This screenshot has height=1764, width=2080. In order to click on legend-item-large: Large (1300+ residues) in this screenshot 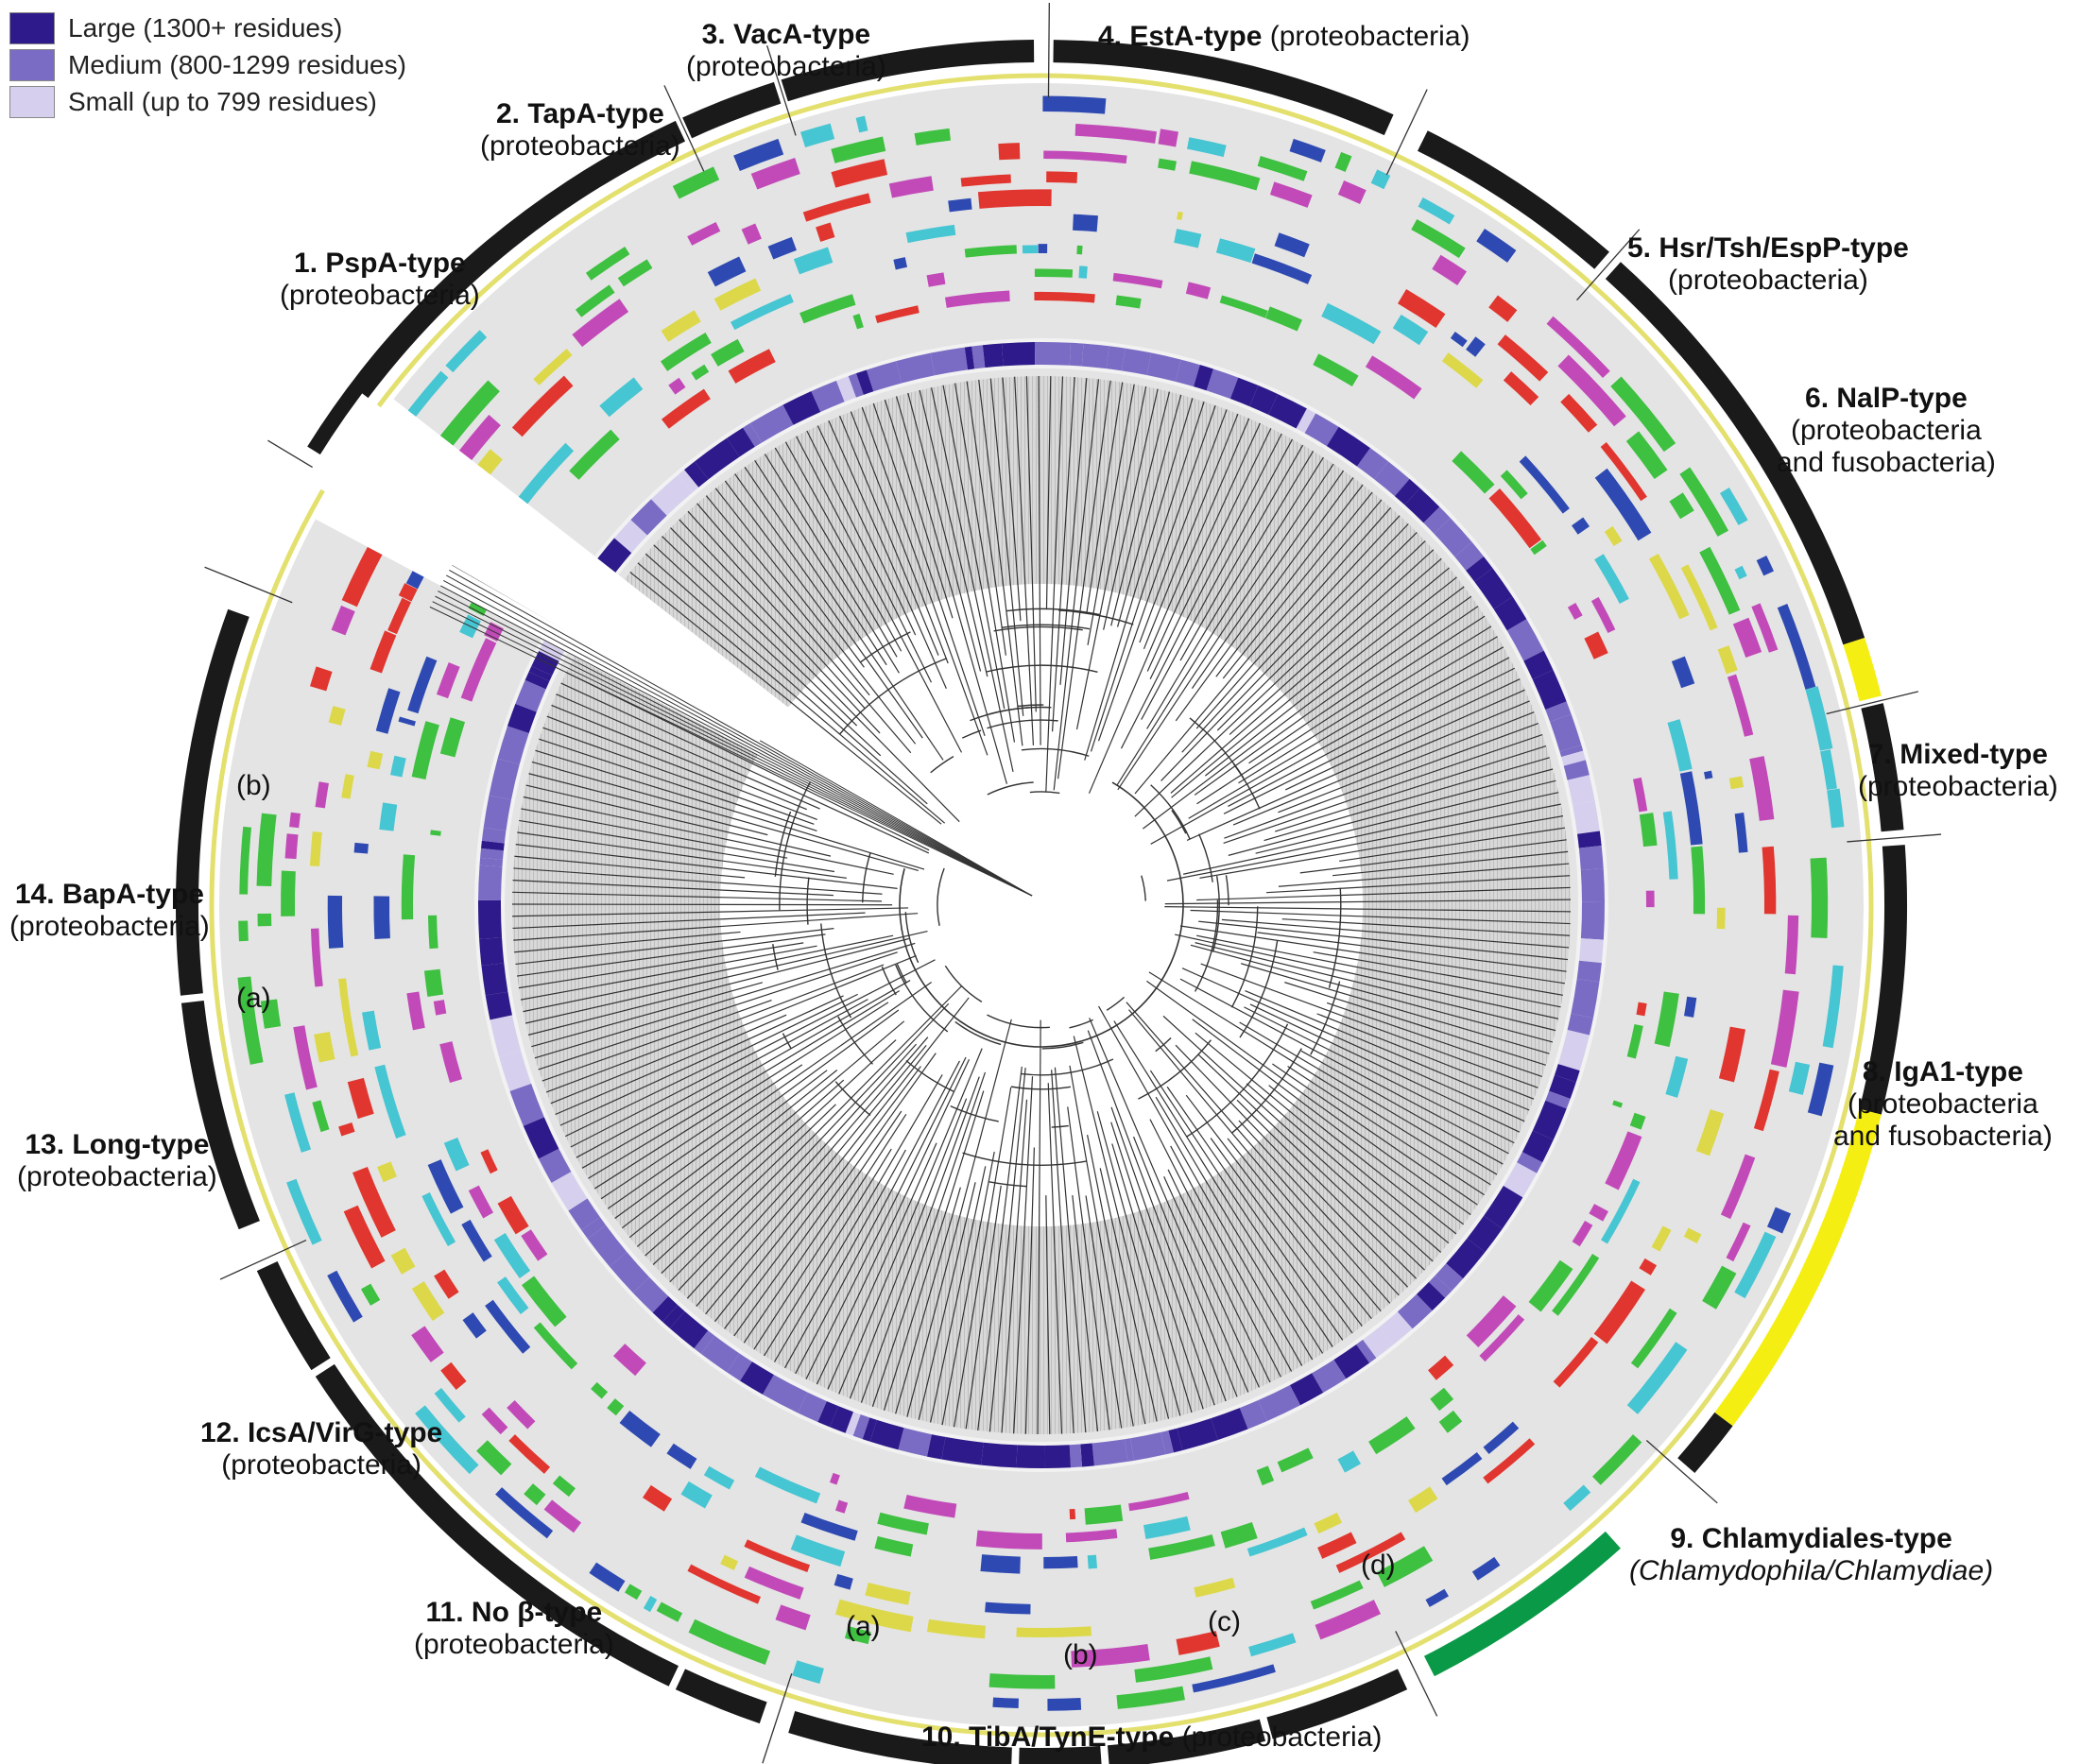, I will do `click(207, 27)`.